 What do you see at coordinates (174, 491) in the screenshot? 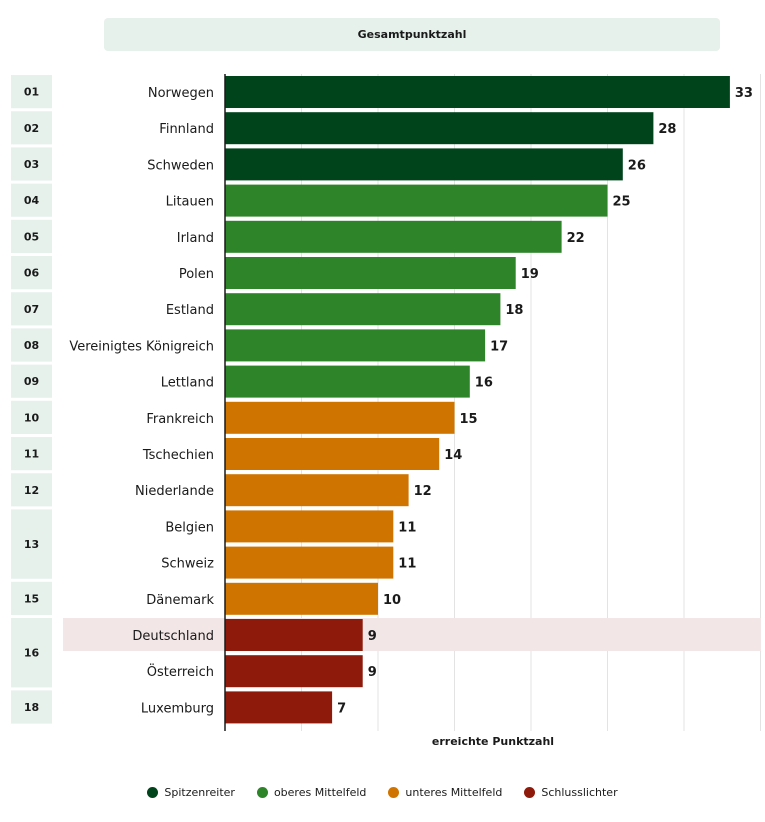
I see `category-label: Niederlande` at bounding box center [174, 491].